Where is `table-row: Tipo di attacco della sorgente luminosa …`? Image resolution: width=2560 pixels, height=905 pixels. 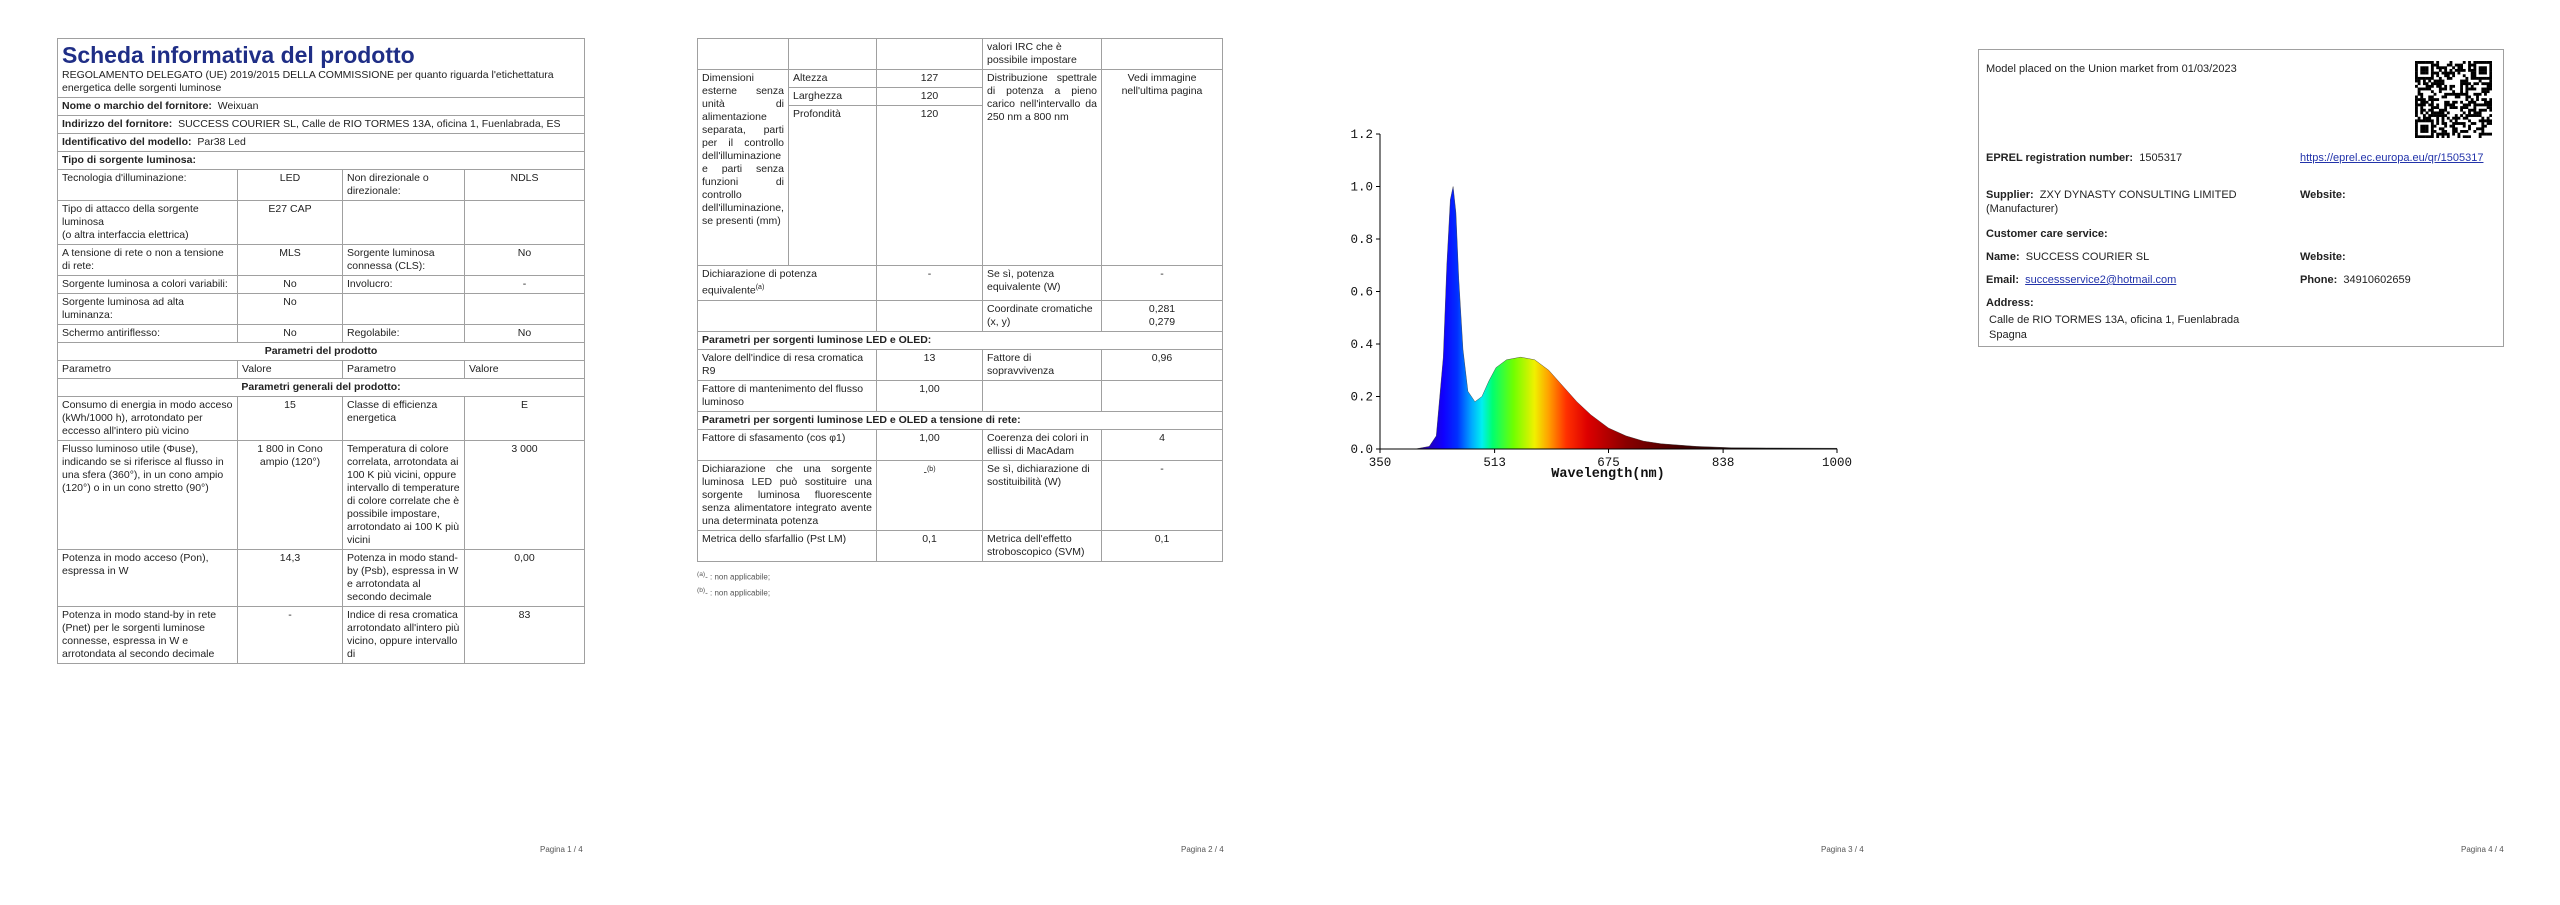
table-row: Tipo di attacco della sorgente luminosa … is located at coordinates (321, 222).